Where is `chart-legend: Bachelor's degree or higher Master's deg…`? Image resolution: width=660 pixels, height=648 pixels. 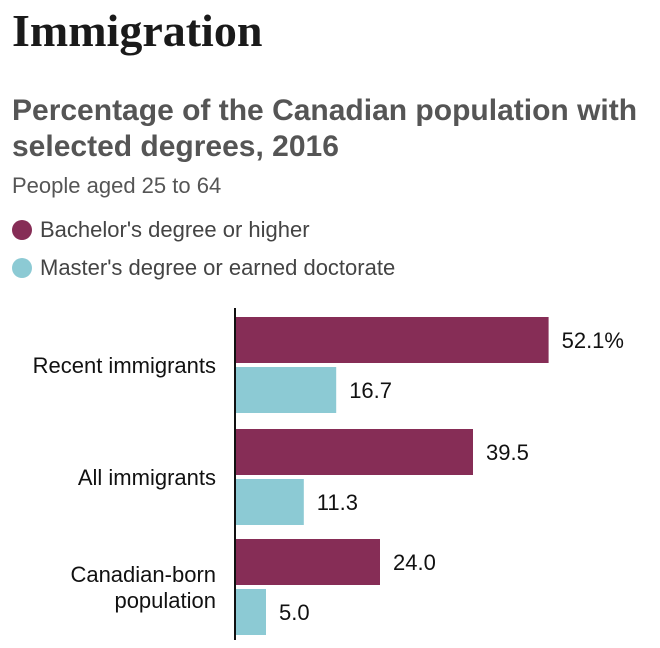 chart-legend: Bachelor's degree or higher Master's deg… is located at coordinates (203, 249).